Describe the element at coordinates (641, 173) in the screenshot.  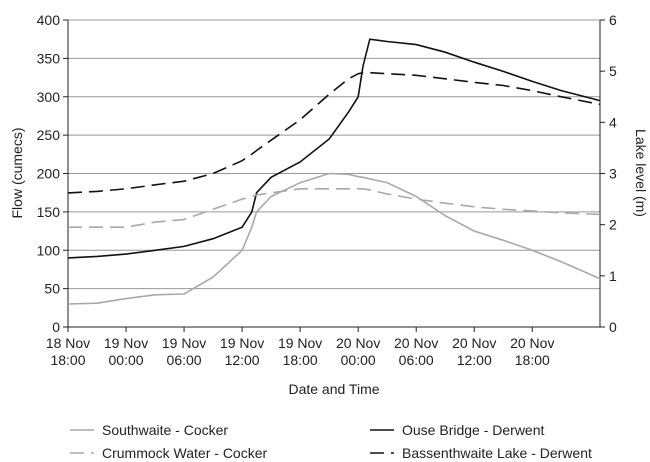
I see `y2-axis-title: Lake level (m)` at that location.